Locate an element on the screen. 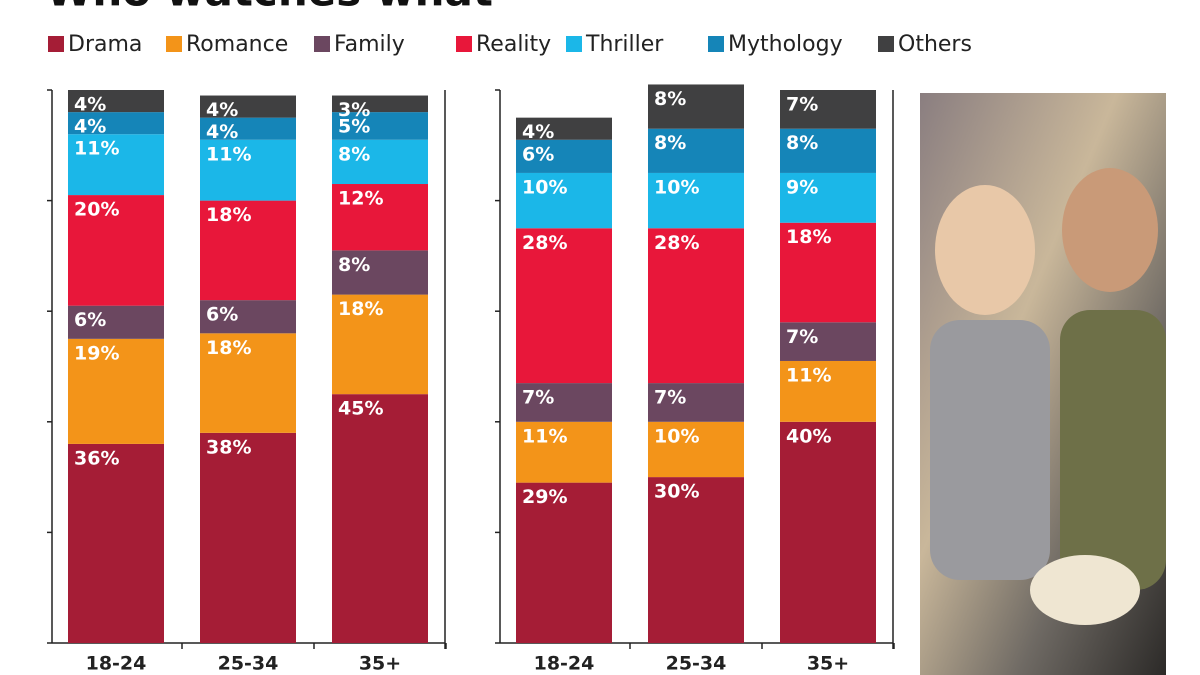  value-label: 45% is located at coordinates (360, 409).